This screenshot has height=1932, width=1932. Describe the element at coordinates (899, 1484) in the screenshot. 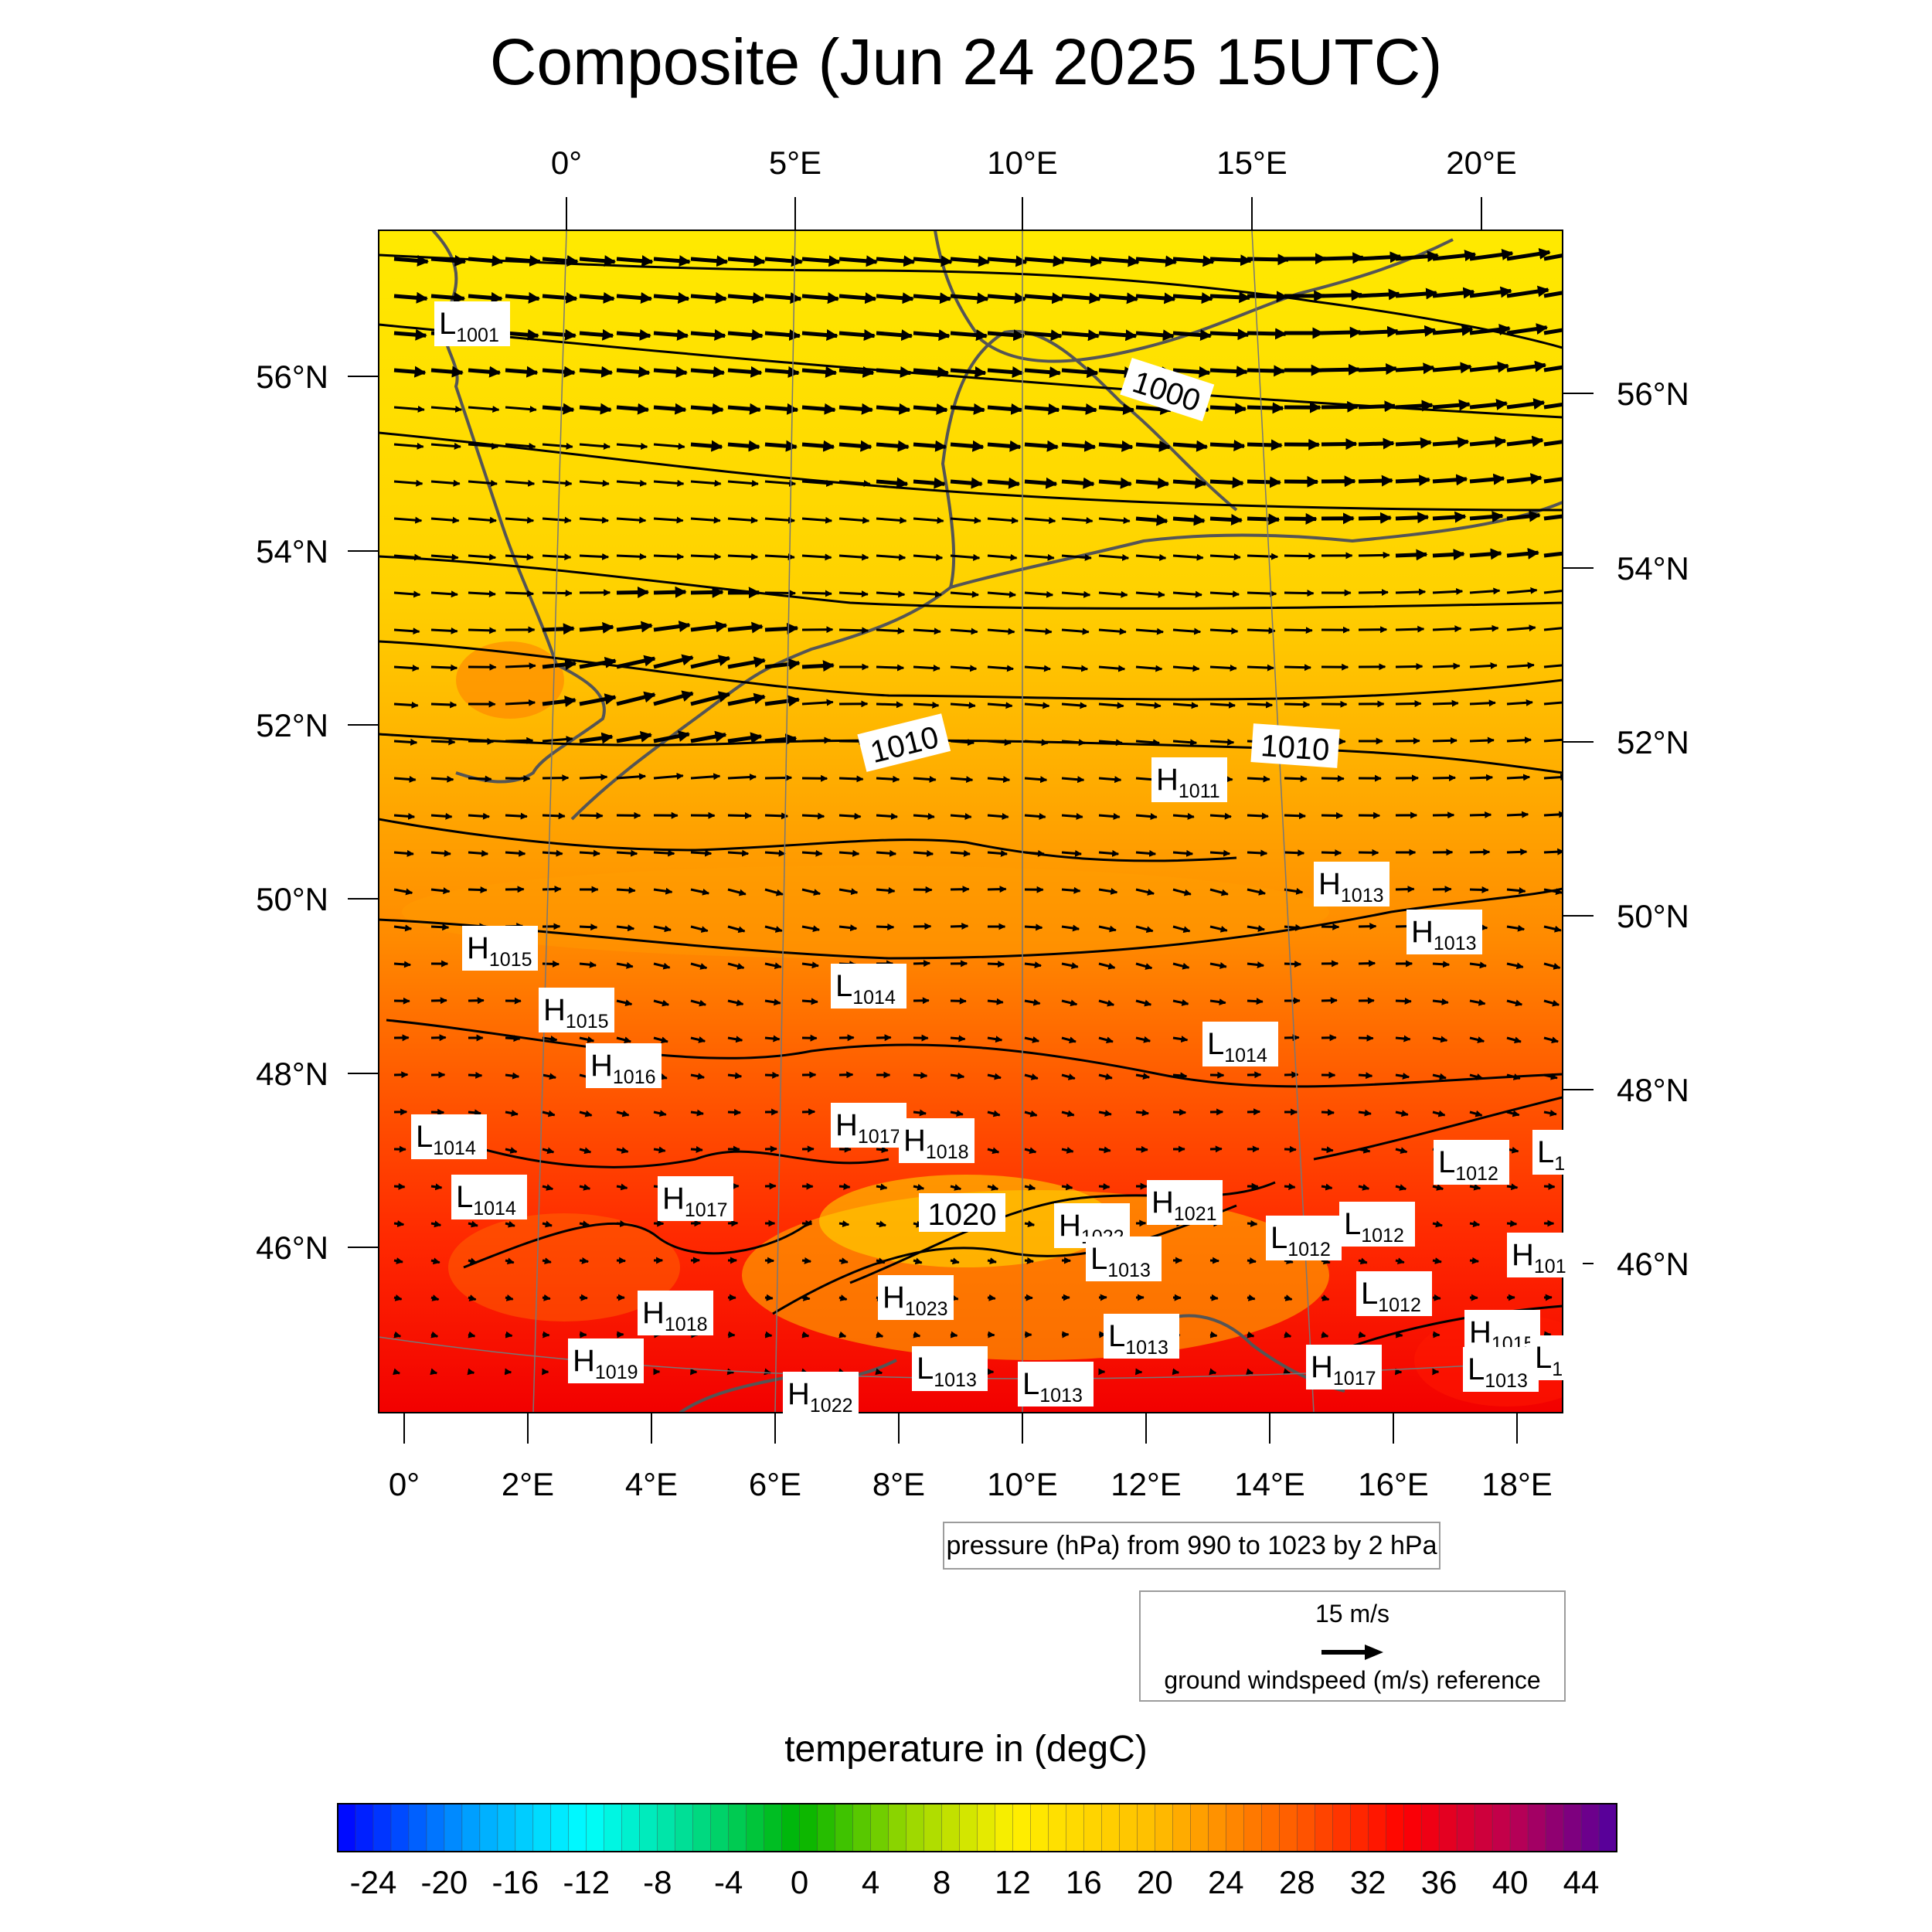

I see `bottom-lon-label: 8°E` at that location.